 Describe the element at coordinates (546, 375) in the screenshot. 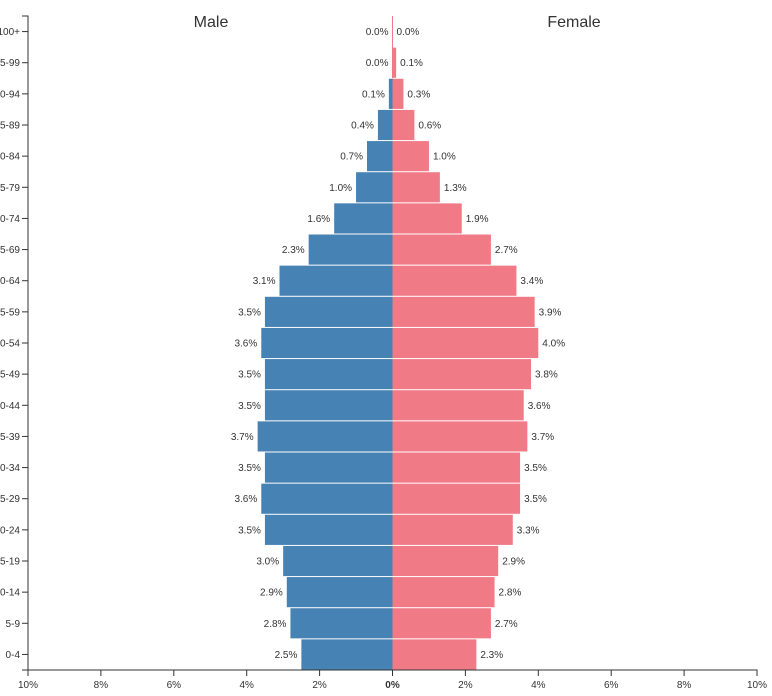

I see `female-bar-label: 3.8%` at that location.